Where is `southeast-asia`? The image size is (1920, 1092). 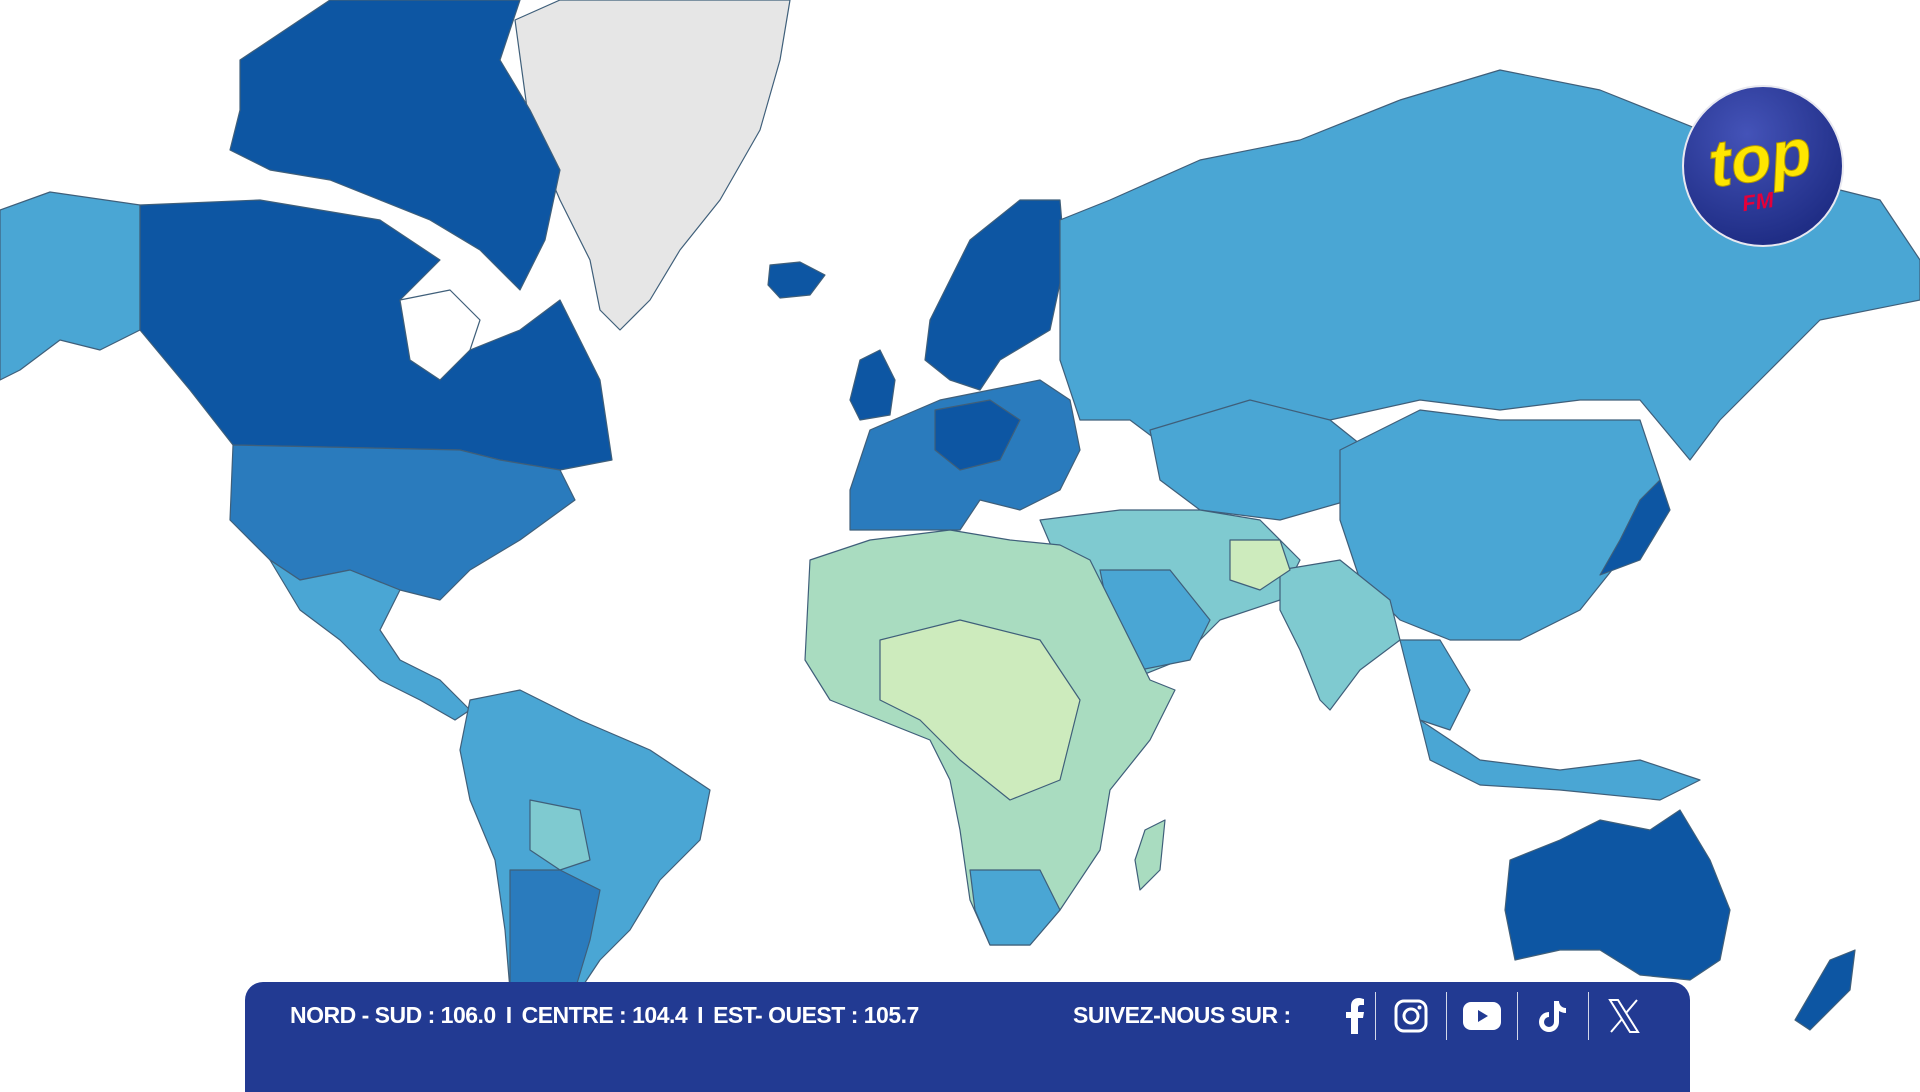 southeast-asia is located at coordinates (1435, 685).